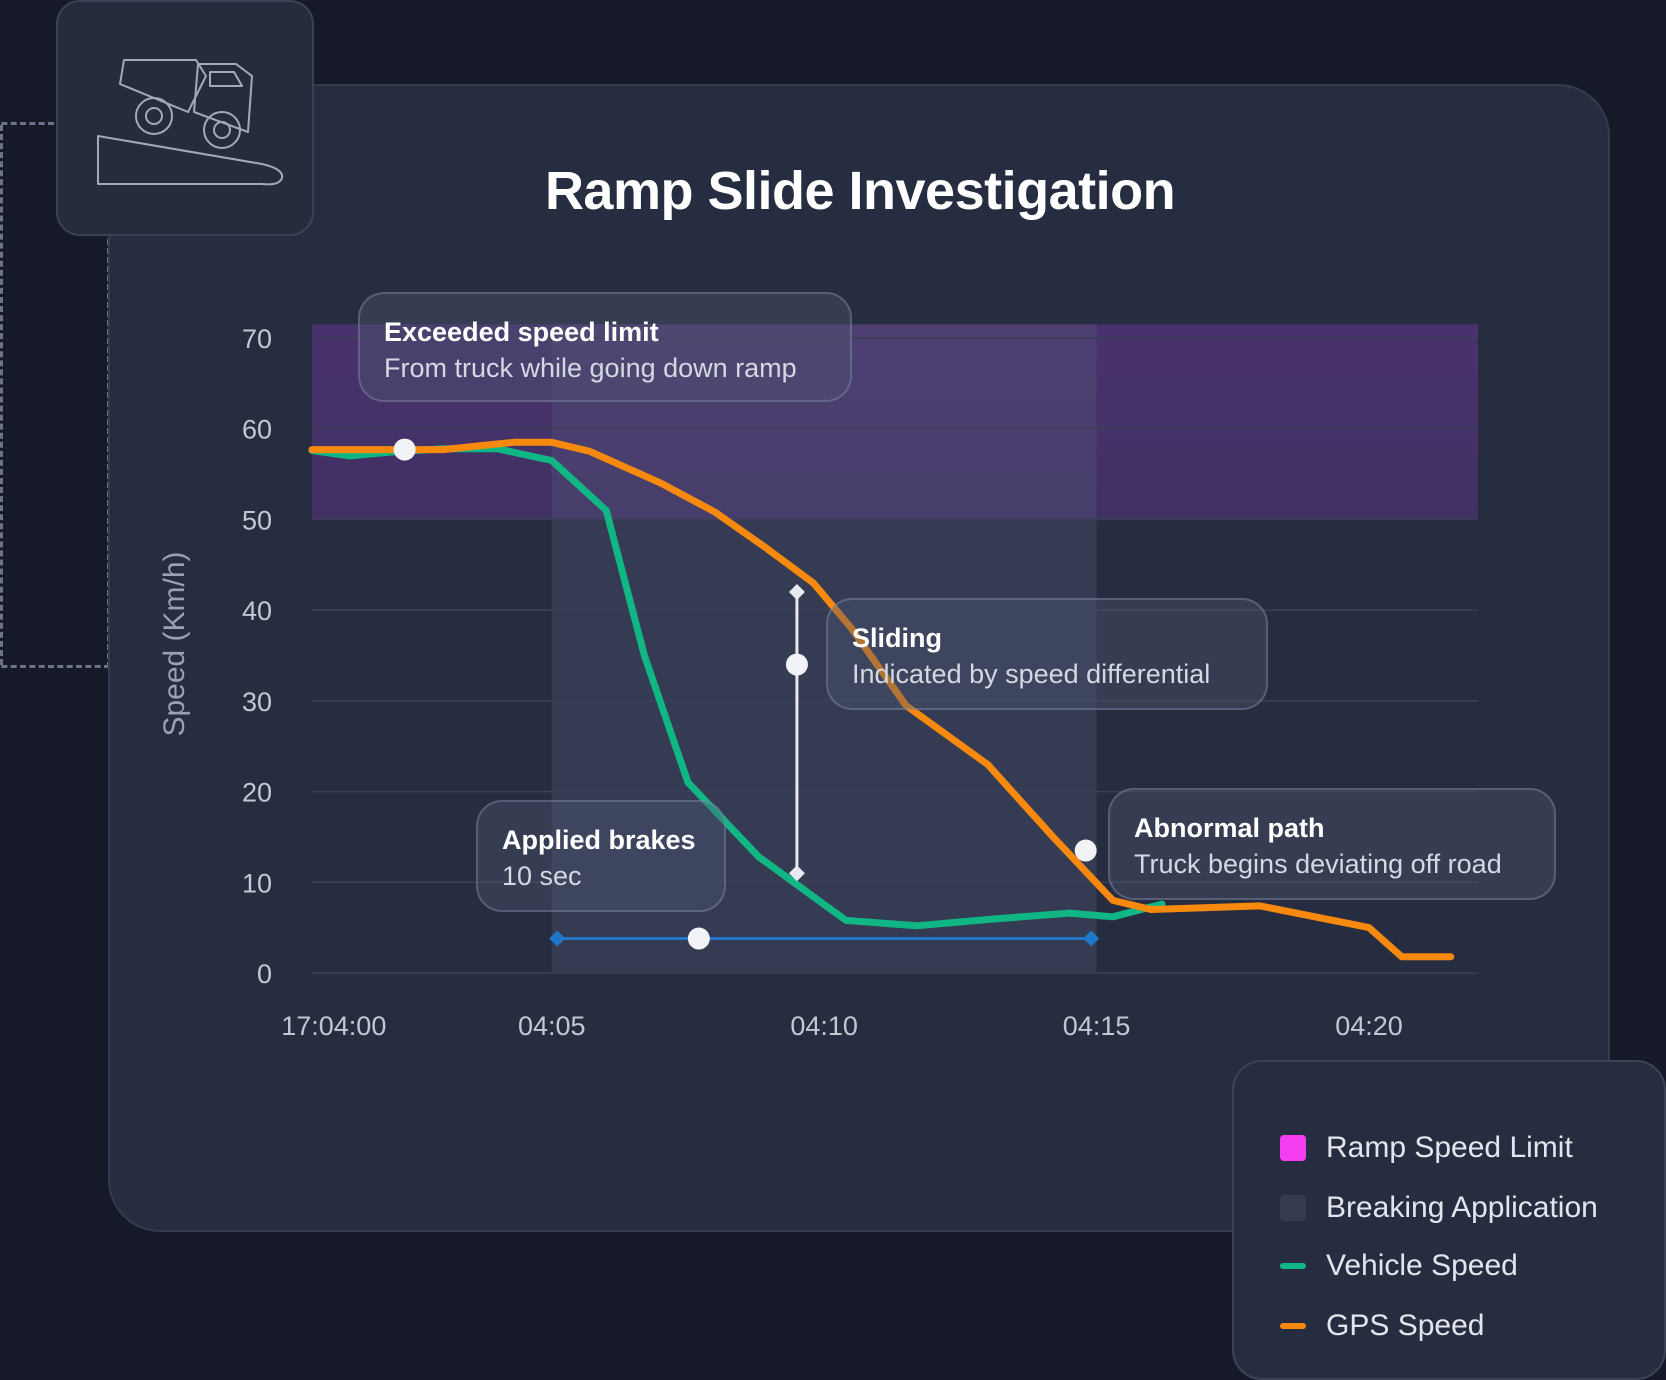 The height and width of the screenshot is (1380, 1666). What do you see at coordinates (1449, 1147) in the screenshot?
I see `legend-label: Ramp Speed Limit` at bounding box center [1449, 1147].